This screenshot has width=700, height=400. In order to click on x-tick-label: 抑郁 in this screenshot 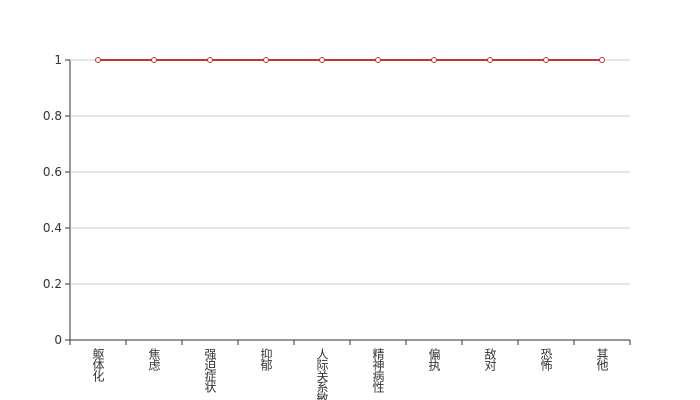, I will do `click(266, 359)`.